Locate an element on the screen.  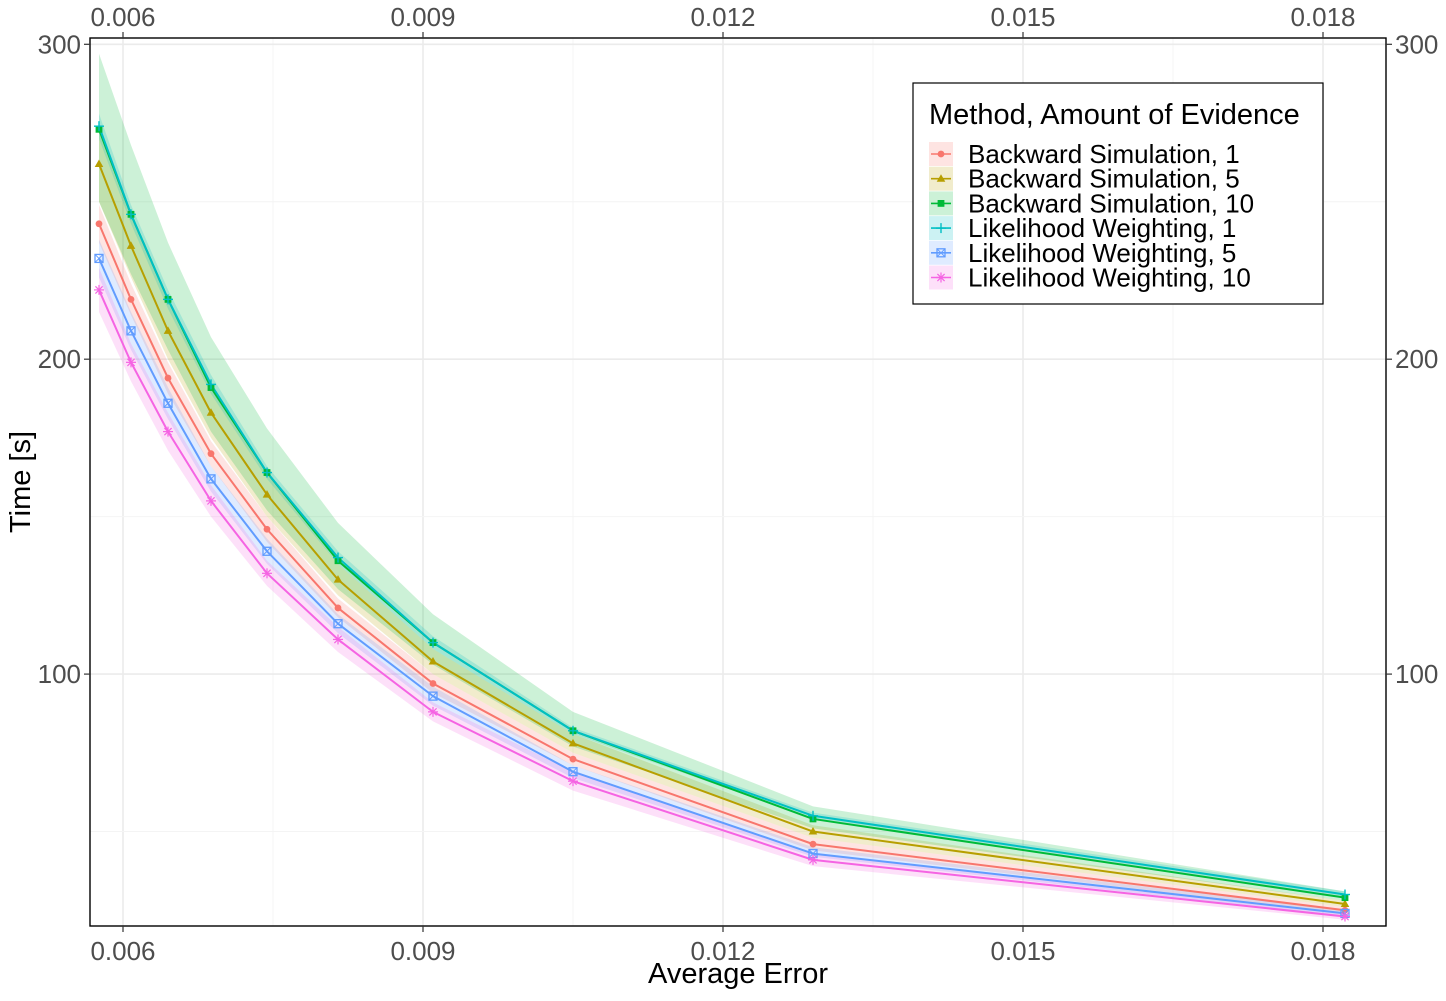
x-tick-label-bottom: 0.018 is located at coordinates (1322, 951).